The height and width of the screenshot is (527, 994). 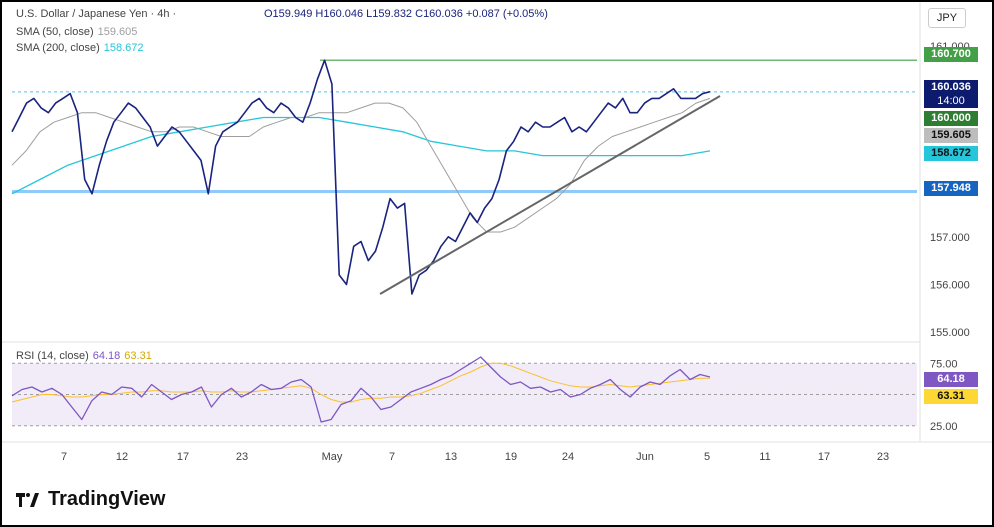 I want to click on time-axis-tick: 19, so click(x=511, y=457).